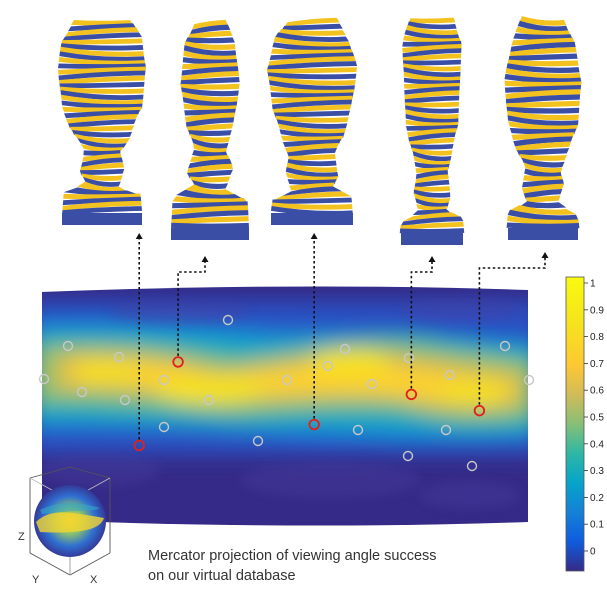 The height and width of the screenshot is (593, 607). I want to click on colorbar-tick-label: 0.6, so click(597, 391).